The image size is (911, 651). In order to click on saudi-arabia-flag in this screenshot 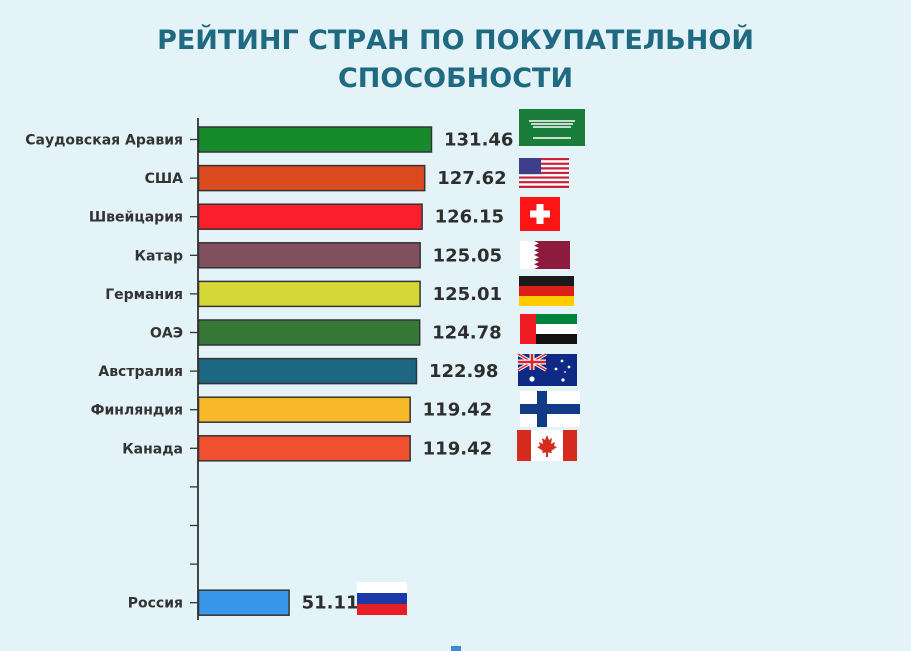, I will do `click(552, 127)`.